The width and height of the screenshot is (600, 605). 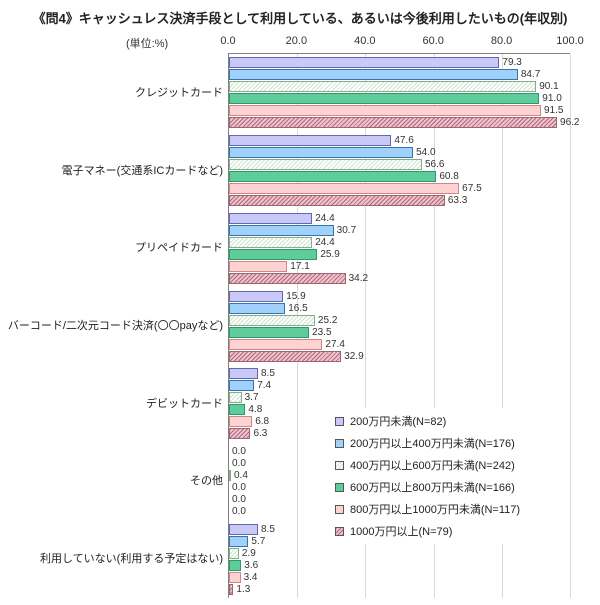 I want to click on bar-value-label: 15.9, so click(x=296, y=296).